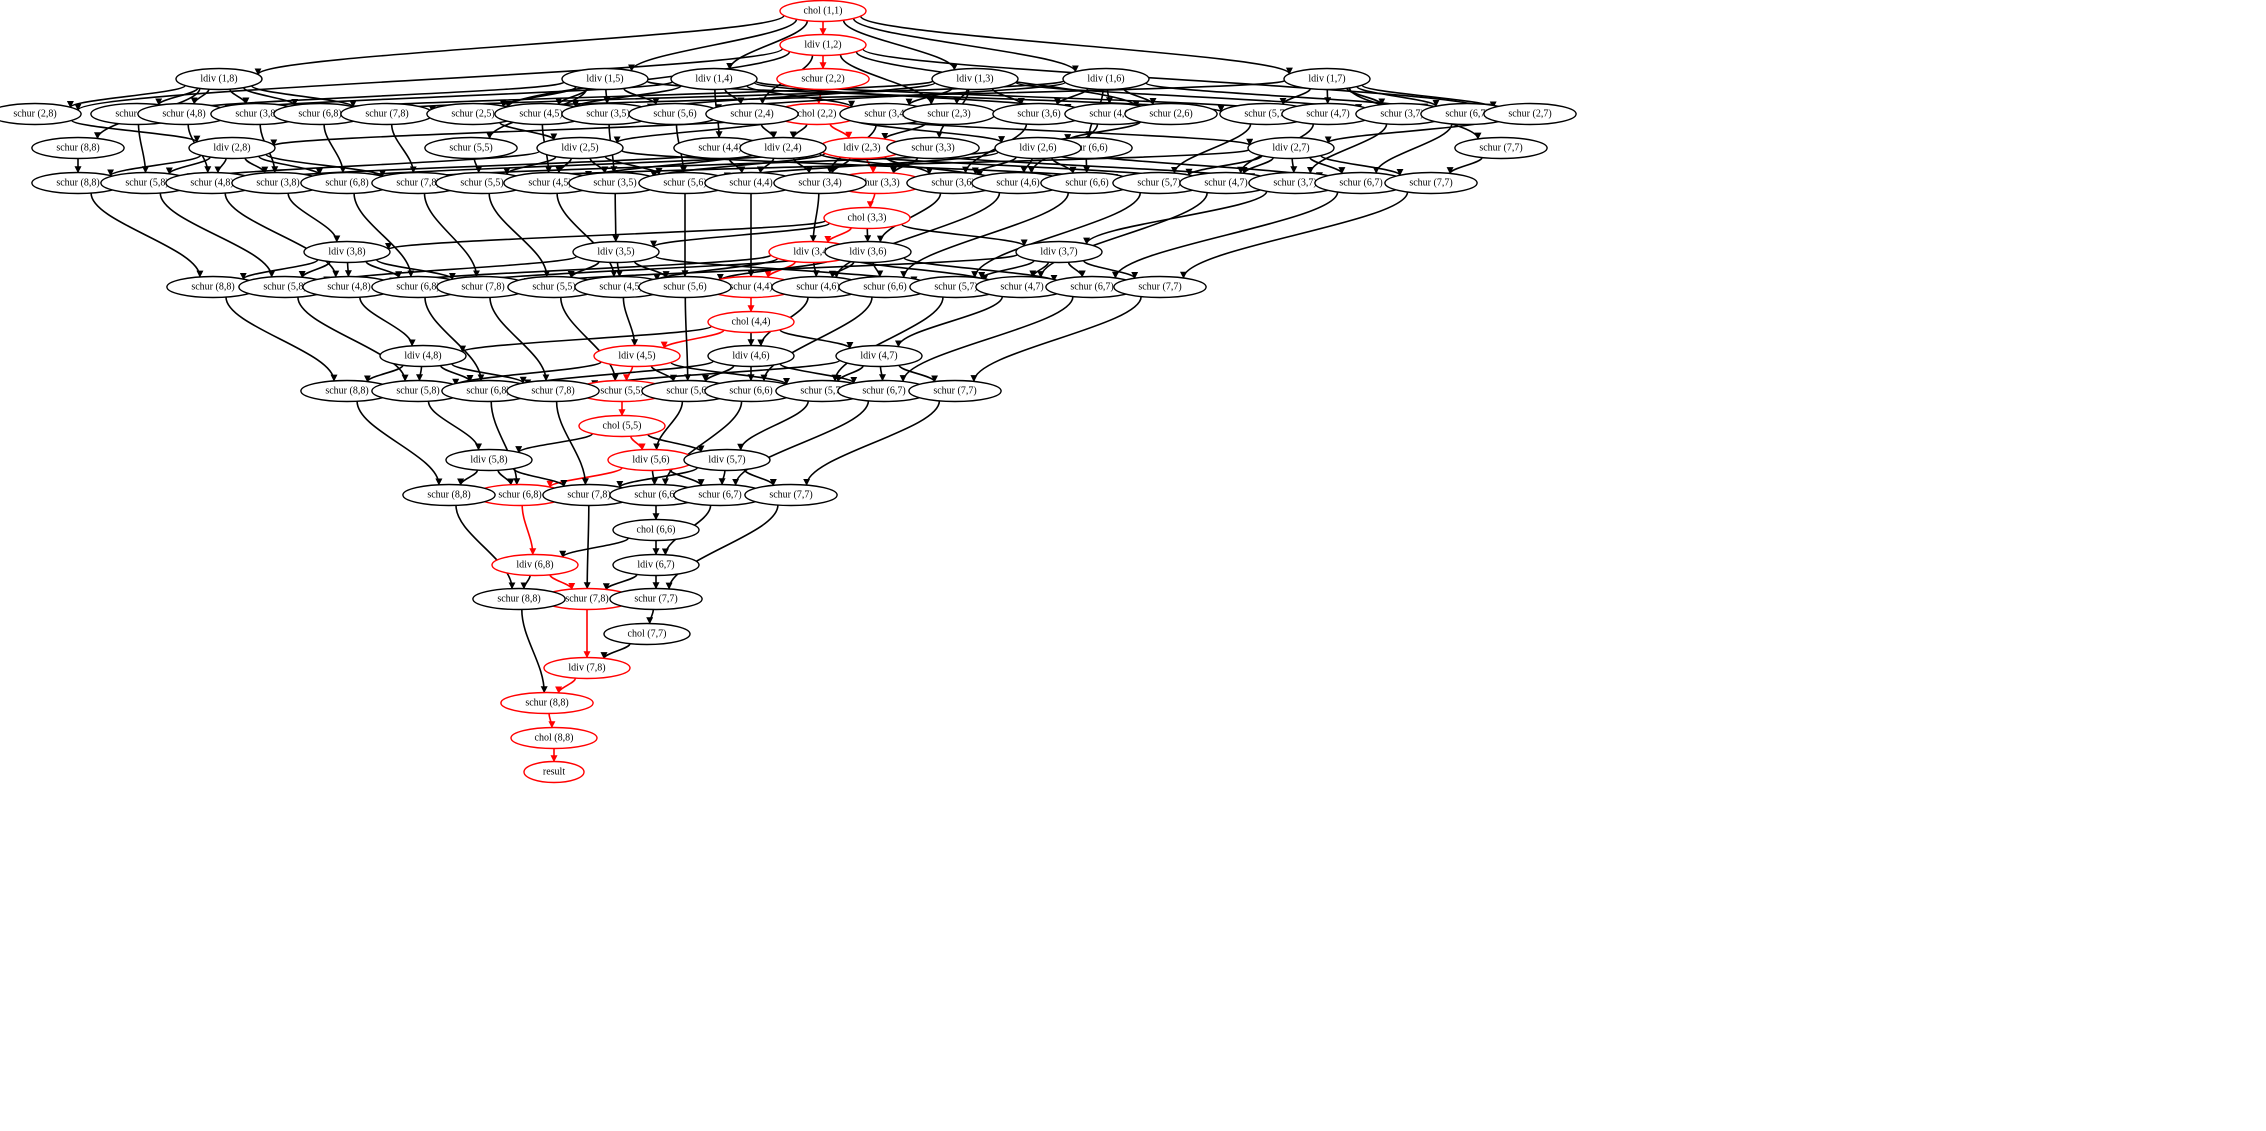 This screenshot has height=1131, width=2266. I want to click on node-label: ldiv (1,4), so click(713, 79).